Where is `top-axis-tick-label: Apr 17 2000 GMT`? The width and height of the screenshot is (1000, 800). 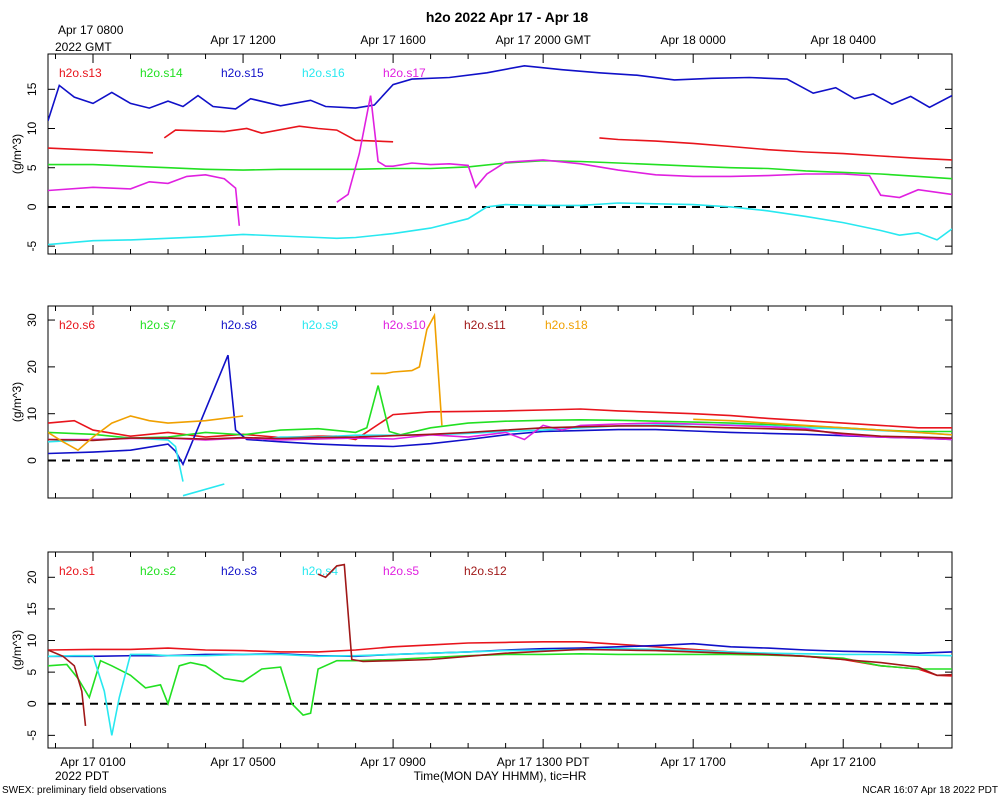 top-axis-tick-label: Apr 17 2000 GMT is located at coordinates (543, 40).